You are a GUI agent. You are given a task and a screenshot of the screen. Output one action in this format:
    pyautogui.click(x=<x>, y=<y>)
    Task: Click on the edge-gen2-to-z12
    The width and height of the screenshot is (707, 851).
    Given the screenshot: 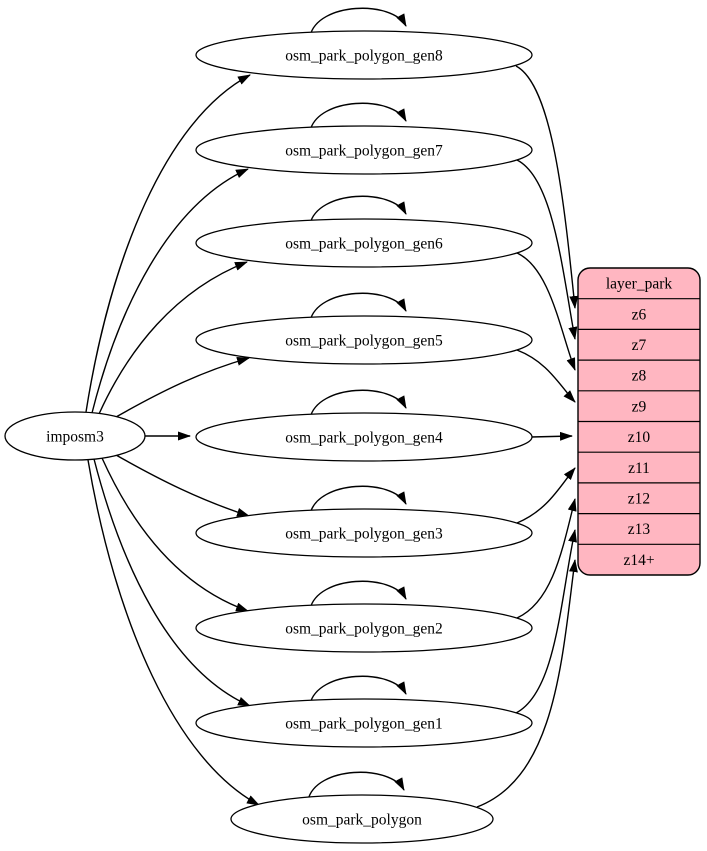 What is the action you would take?
    pyautogui.click(x=546, y=558)
    